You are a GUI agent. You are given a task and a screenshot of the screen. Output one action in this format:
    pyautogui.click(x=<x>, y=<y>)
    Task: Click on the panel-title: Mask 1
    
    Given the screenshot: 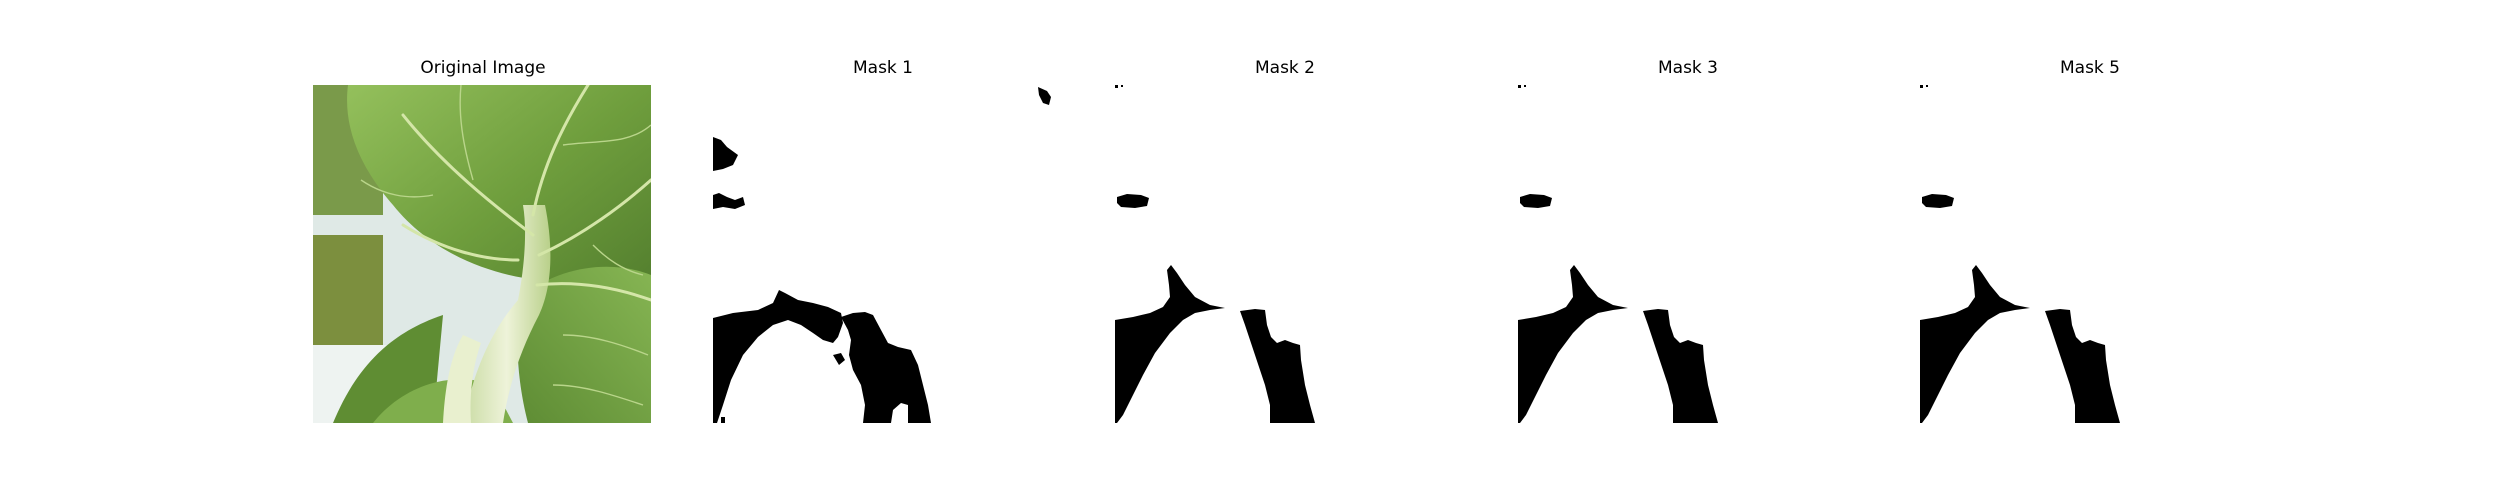 What is the action you would take?
    pyautogui.click(x=882, y=68)
    